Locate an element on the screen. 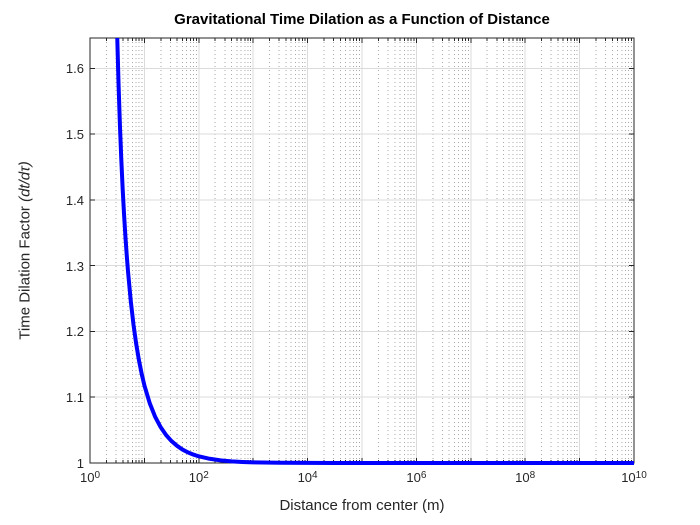  y-tick-label: 1.2 is located at coordinates (74, 332).